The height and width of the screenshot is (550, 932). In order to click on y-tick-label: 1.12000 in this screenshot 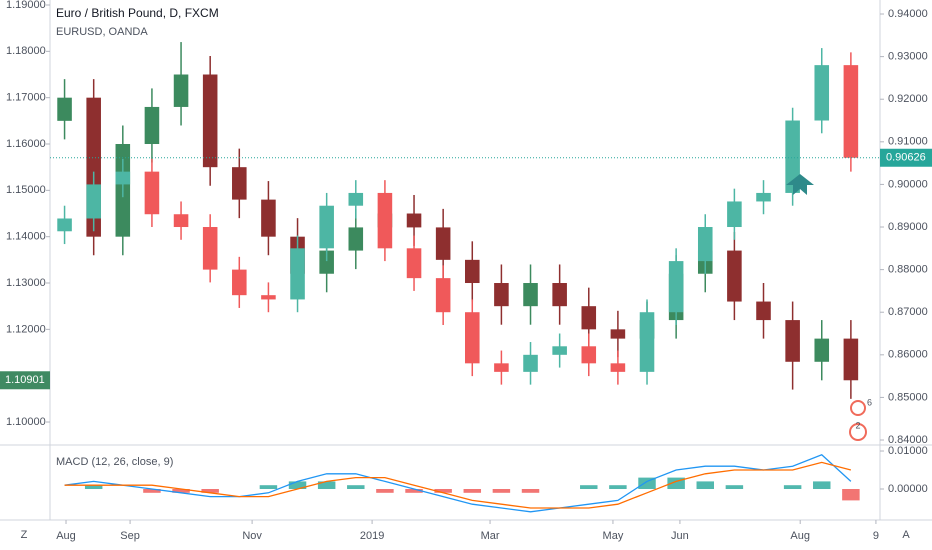, I will do `click(26, 329)`.